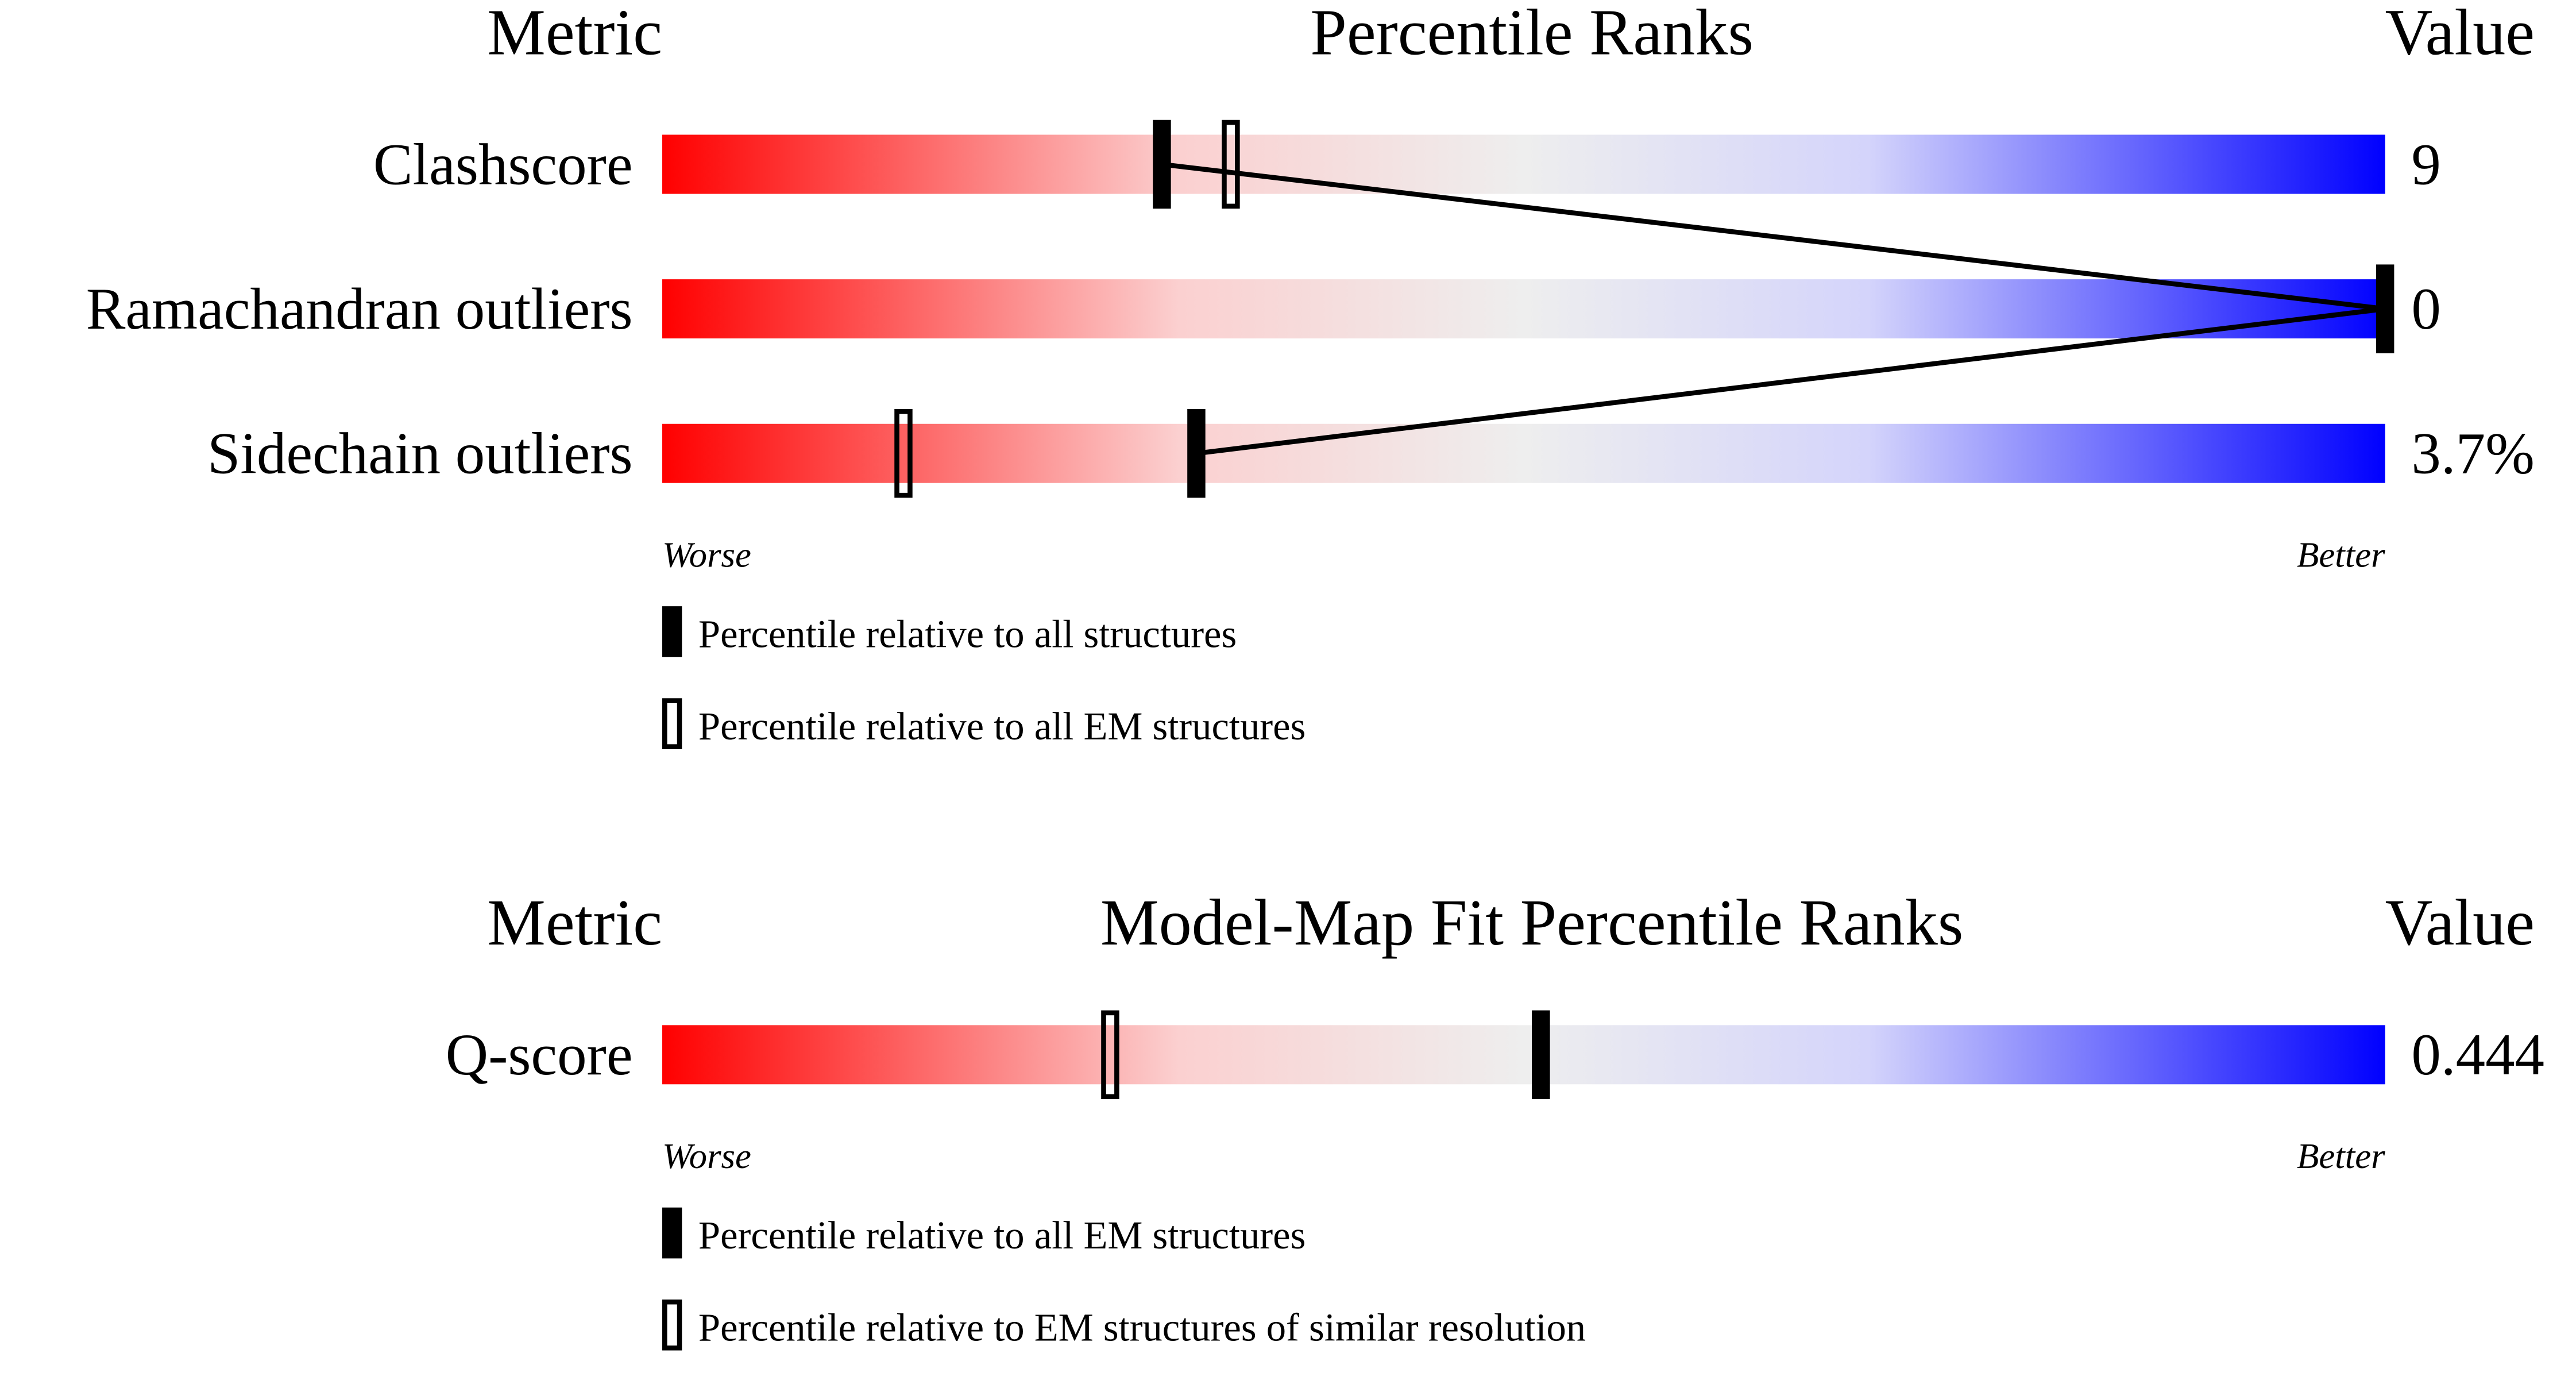 This screenshot has height=1380, width=2576. What do you see at coordinates (503, 164) in the screenshot?
I see `metric-label: Clashscore` at bounding box center [503, 164].